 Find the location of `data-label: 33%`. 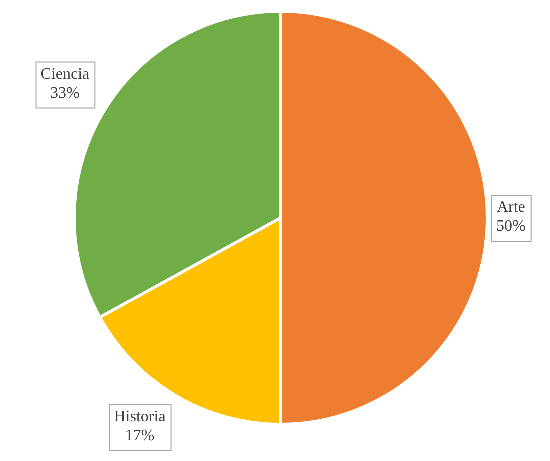

data-label: 33% is located at coordinates (65, 93).